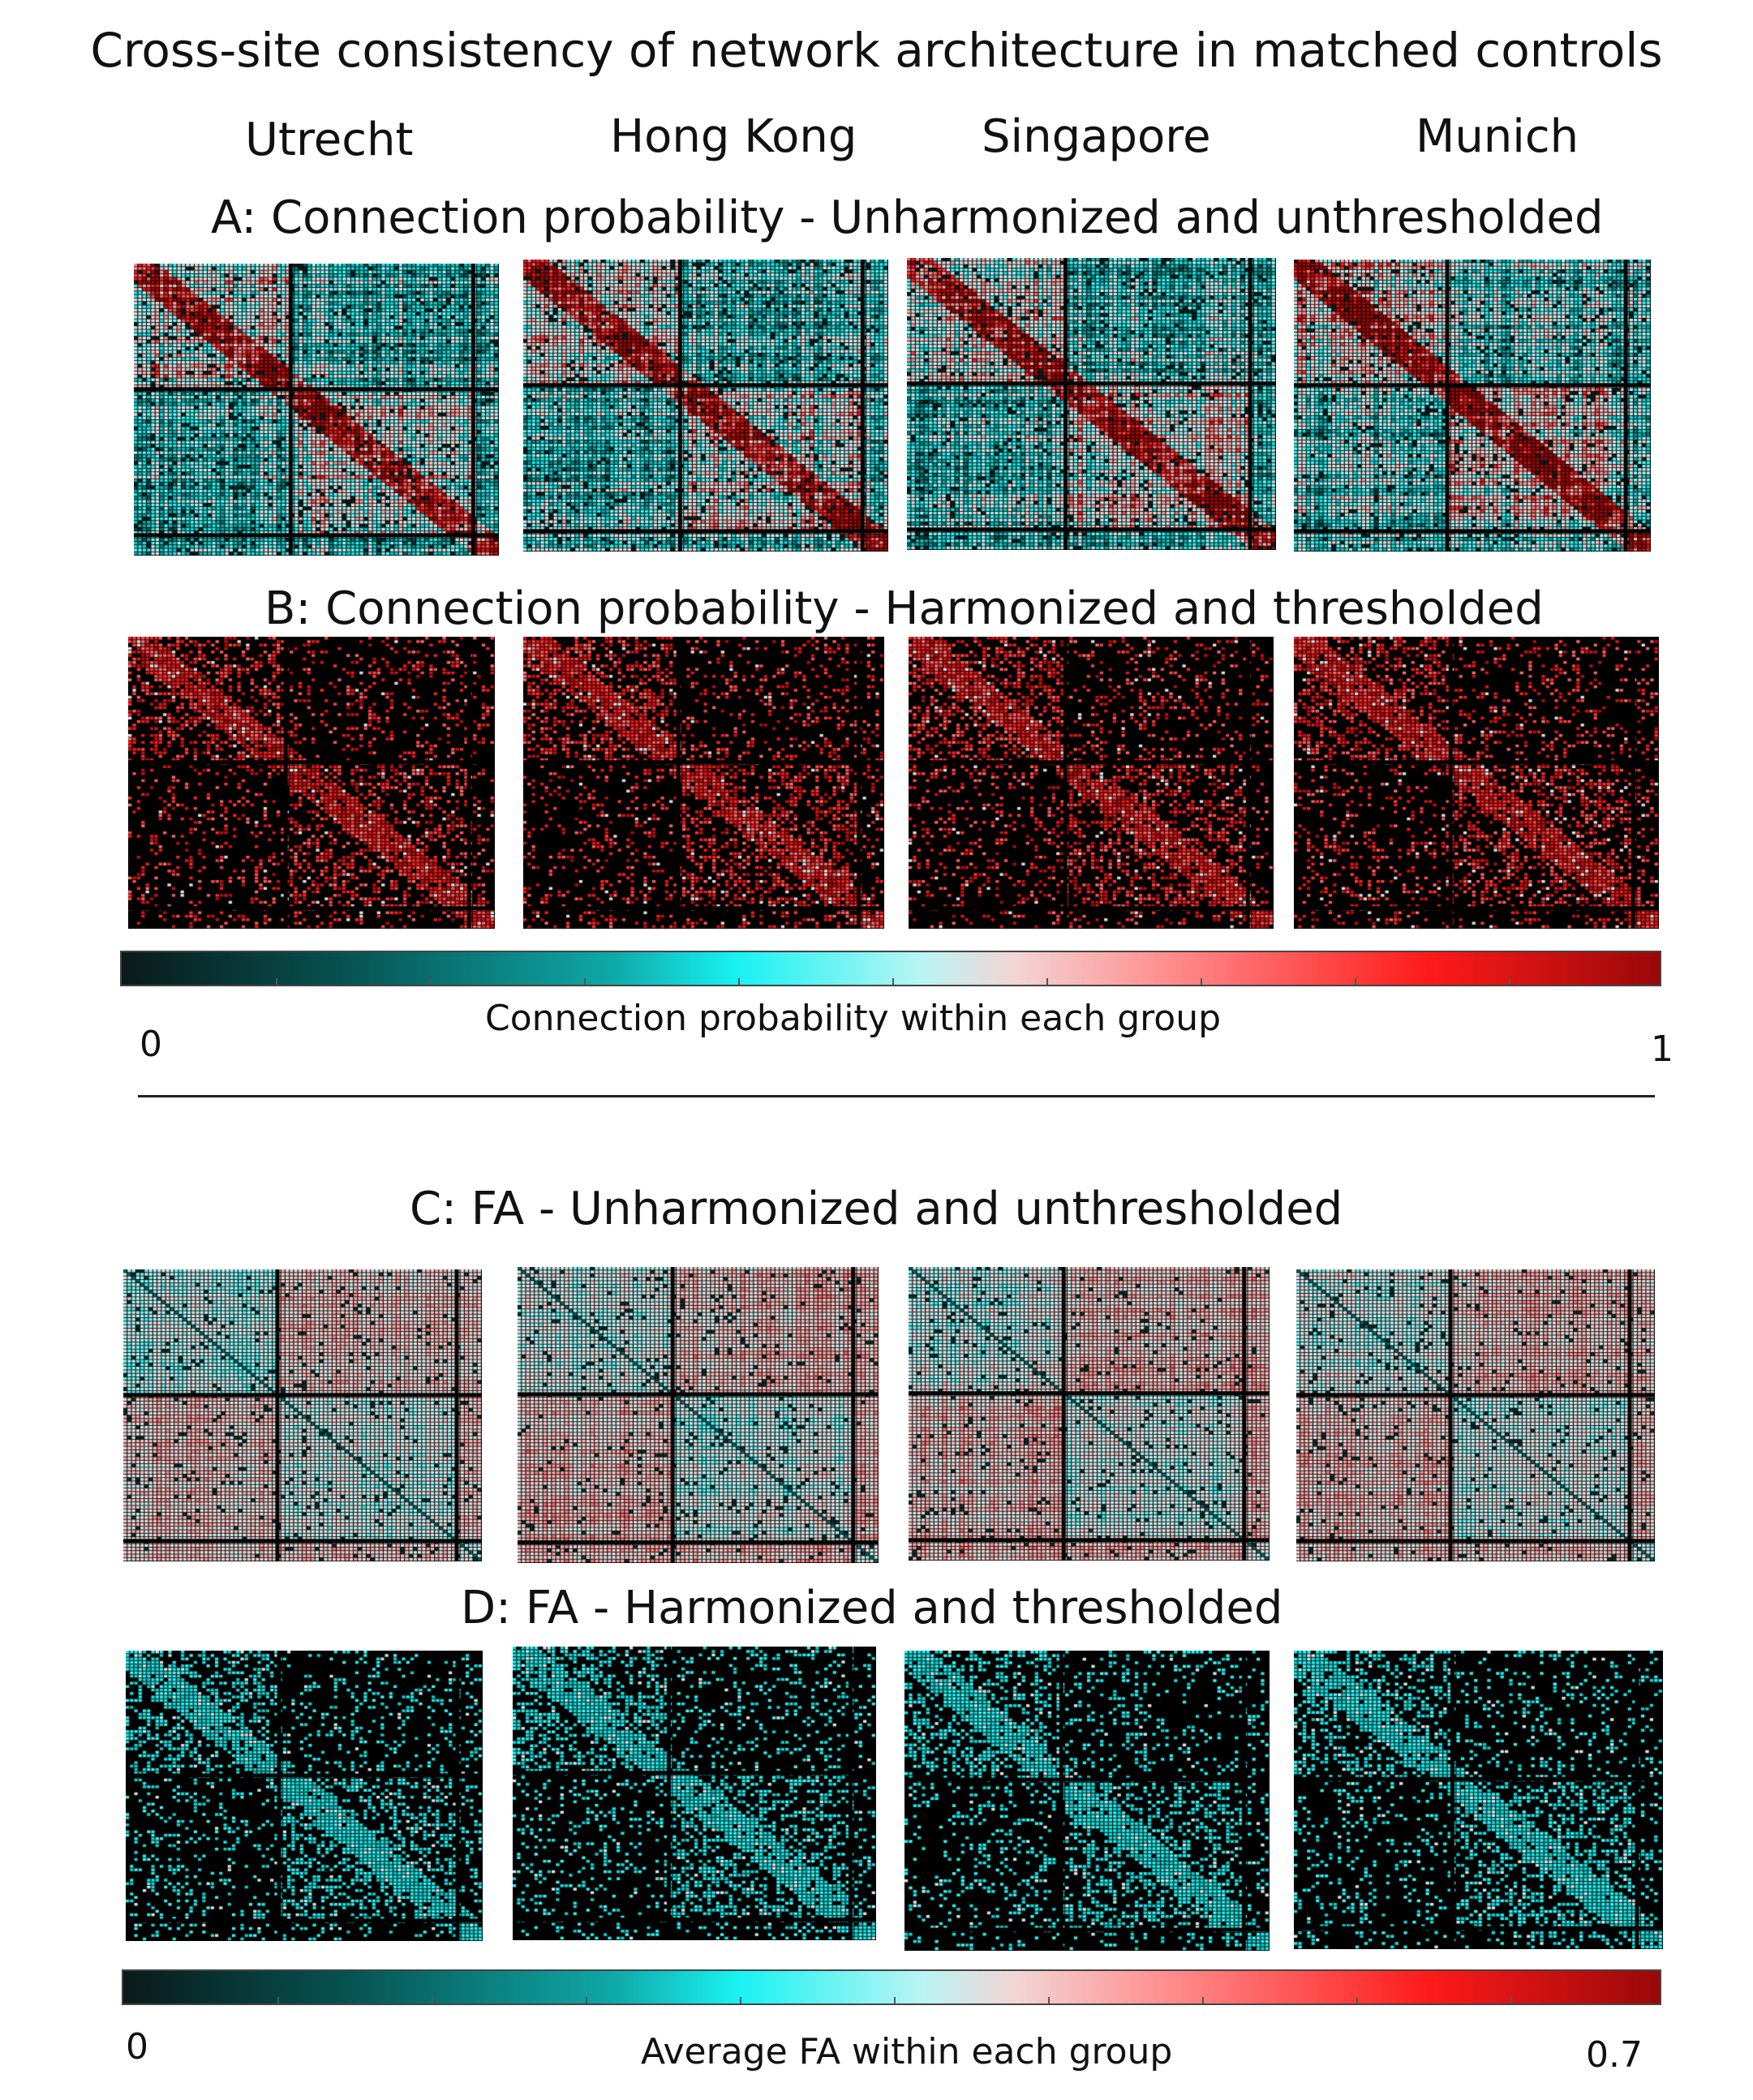  I want to click on matrix-d-singapore, so click(1087, 1801).